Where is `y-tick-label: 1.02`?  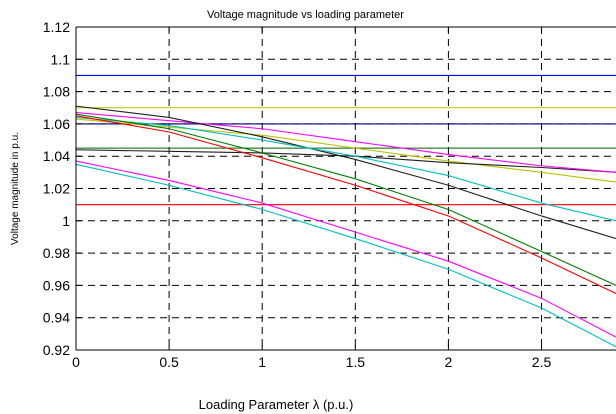
y-tick-label: 1.02 is located at coordinates (56, 189).